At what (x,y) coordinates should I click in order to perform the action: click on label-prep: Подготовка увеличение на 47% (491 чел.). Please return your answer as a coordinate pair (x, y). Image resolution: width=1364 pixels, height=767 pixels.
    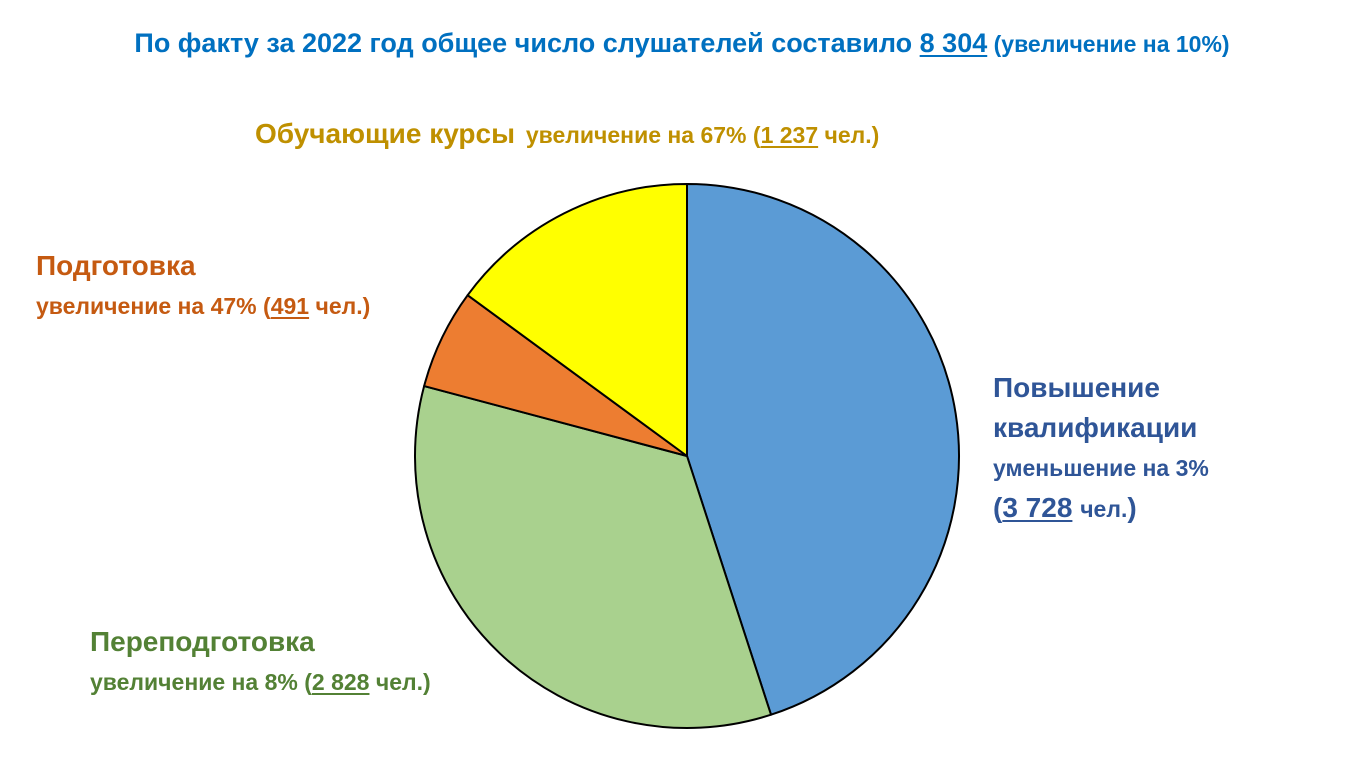
    Looking at the image, I should click on (203, 286).